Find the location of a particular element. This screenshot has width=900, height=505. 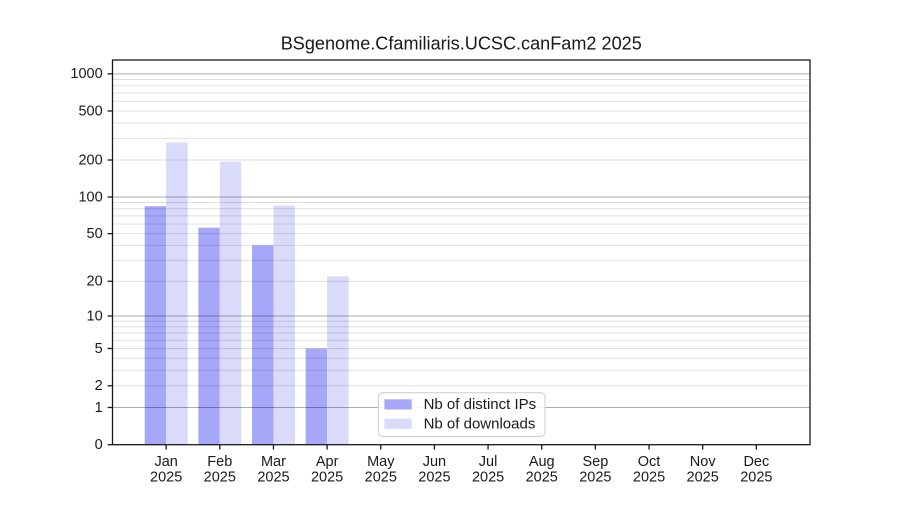

svg-text: Aug is located at coordinates (542, 462).